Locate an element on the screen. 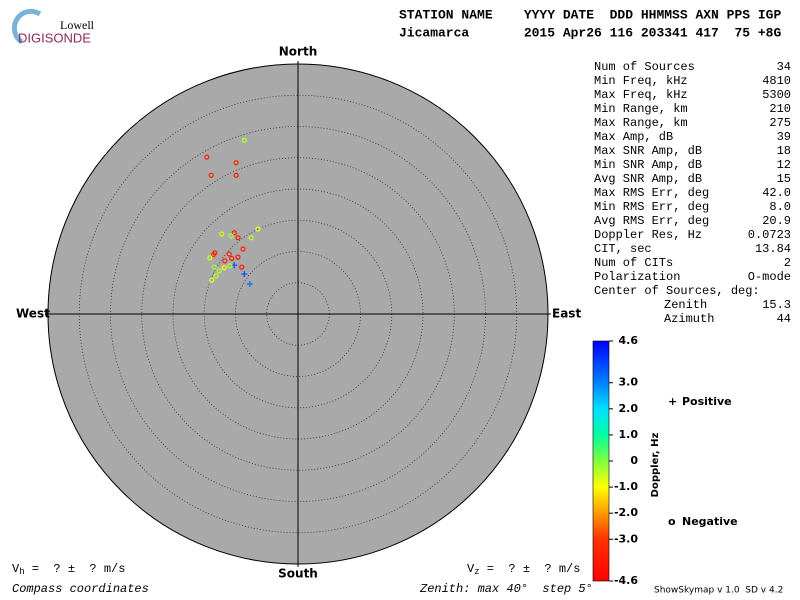 Image resolution: width=800 pixels, height=600 pixels. colorbar-tick-label: 1.0 is located at coordinates (629, 434).